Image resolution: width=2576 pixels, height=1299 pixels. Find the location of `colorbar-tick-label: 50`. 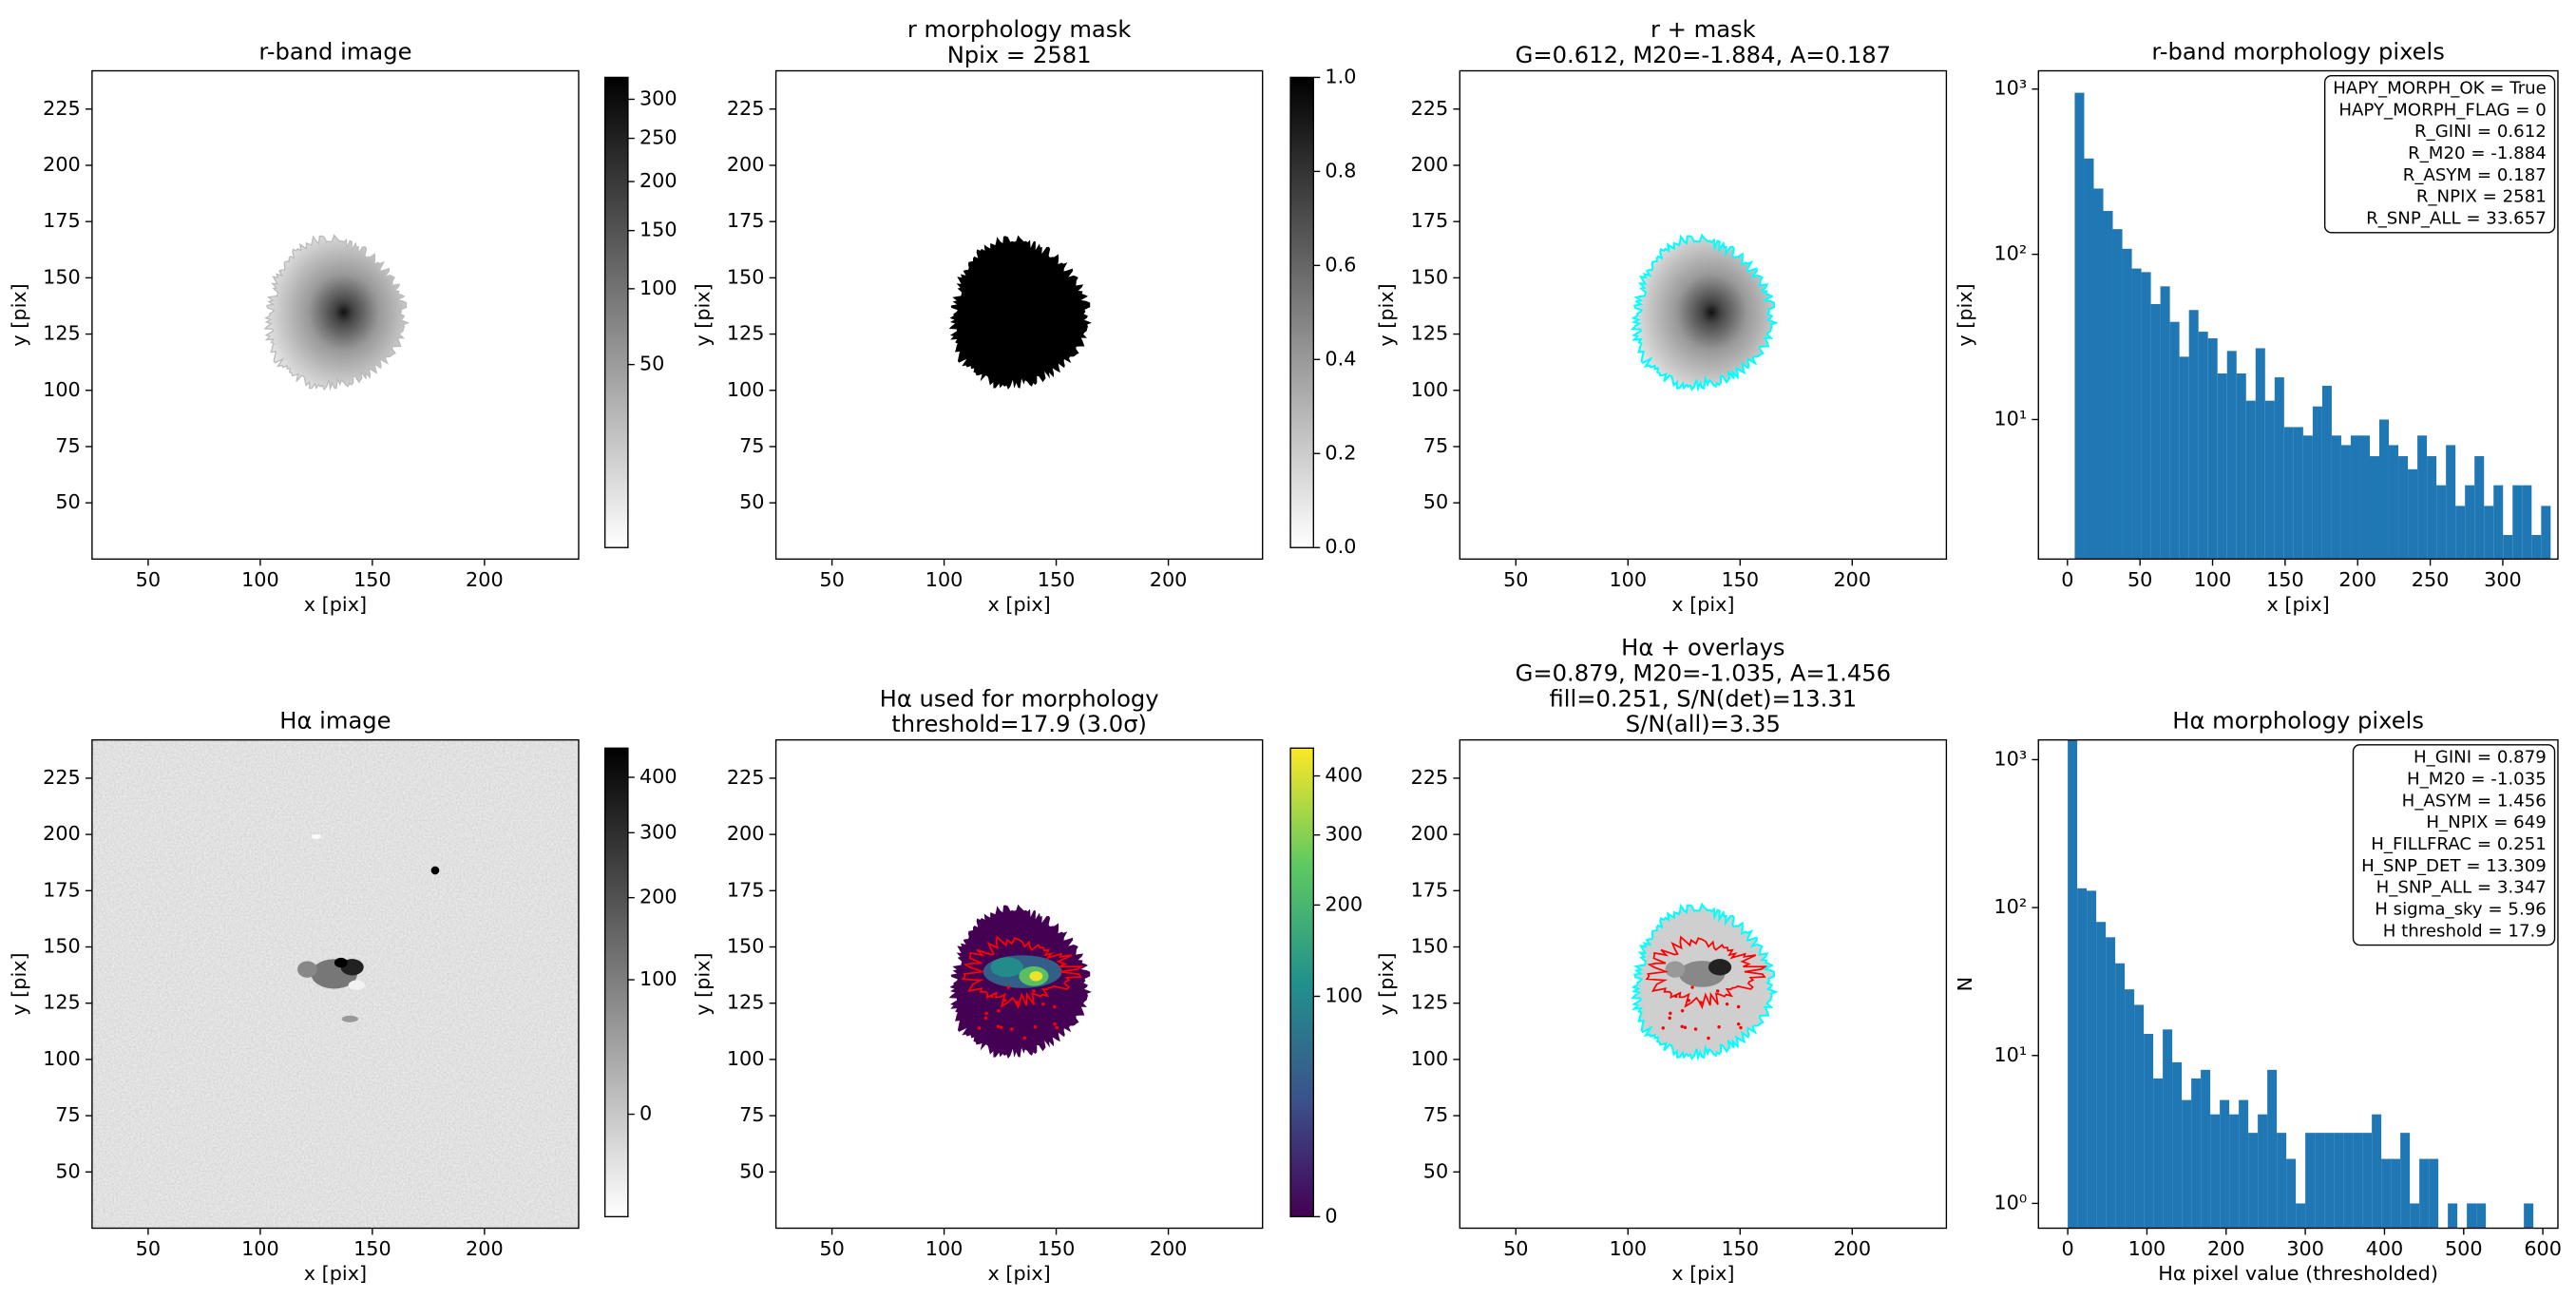

colorbar-tick-label: 50 is located at coordinates (651, 364).